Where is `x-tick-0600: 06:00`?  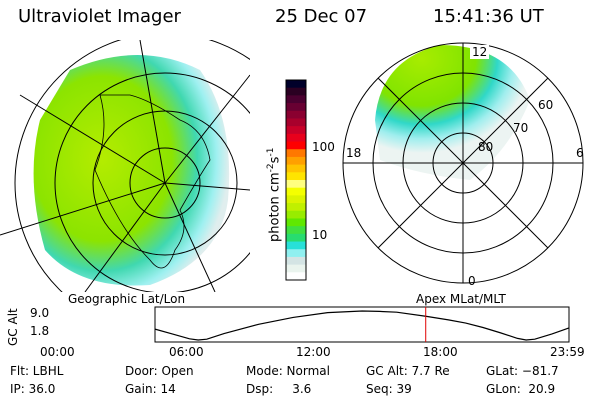 x-tick-0600: 06:00 is located at coordinates (186, 352).